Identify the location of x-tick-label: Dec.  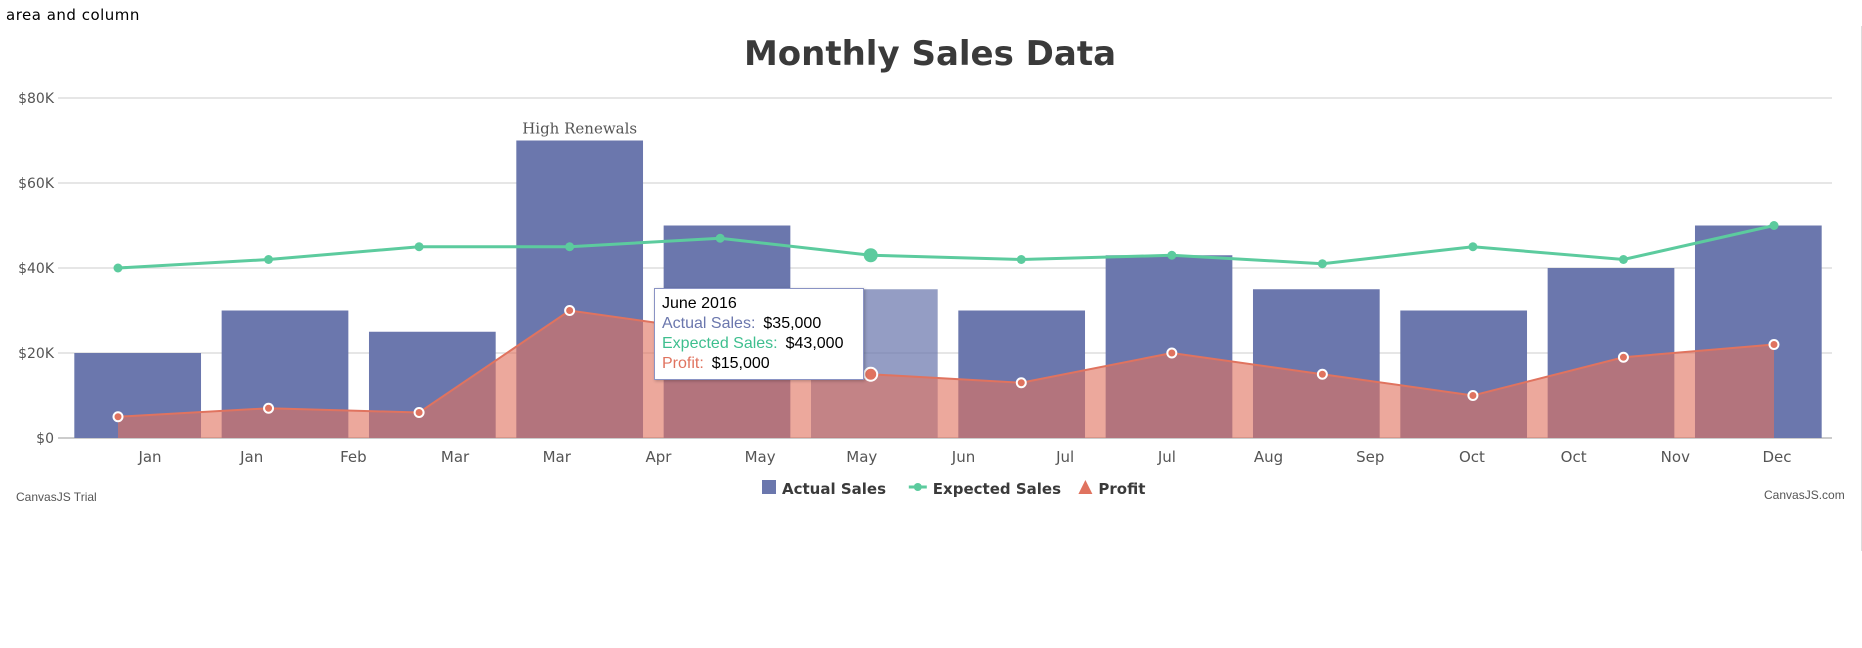
(1776, 457).